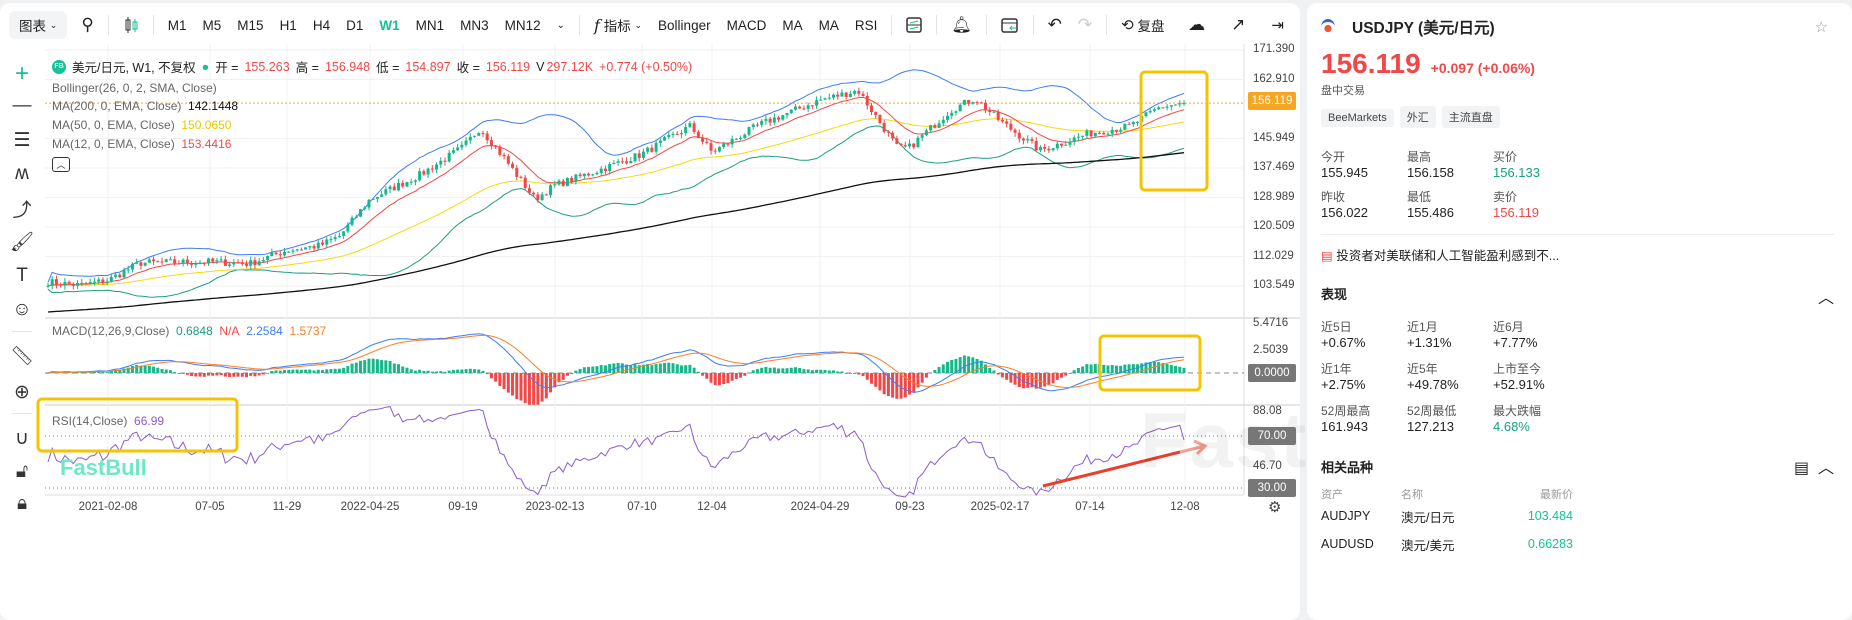  I want to click on layout-icon, so click(914, 25).